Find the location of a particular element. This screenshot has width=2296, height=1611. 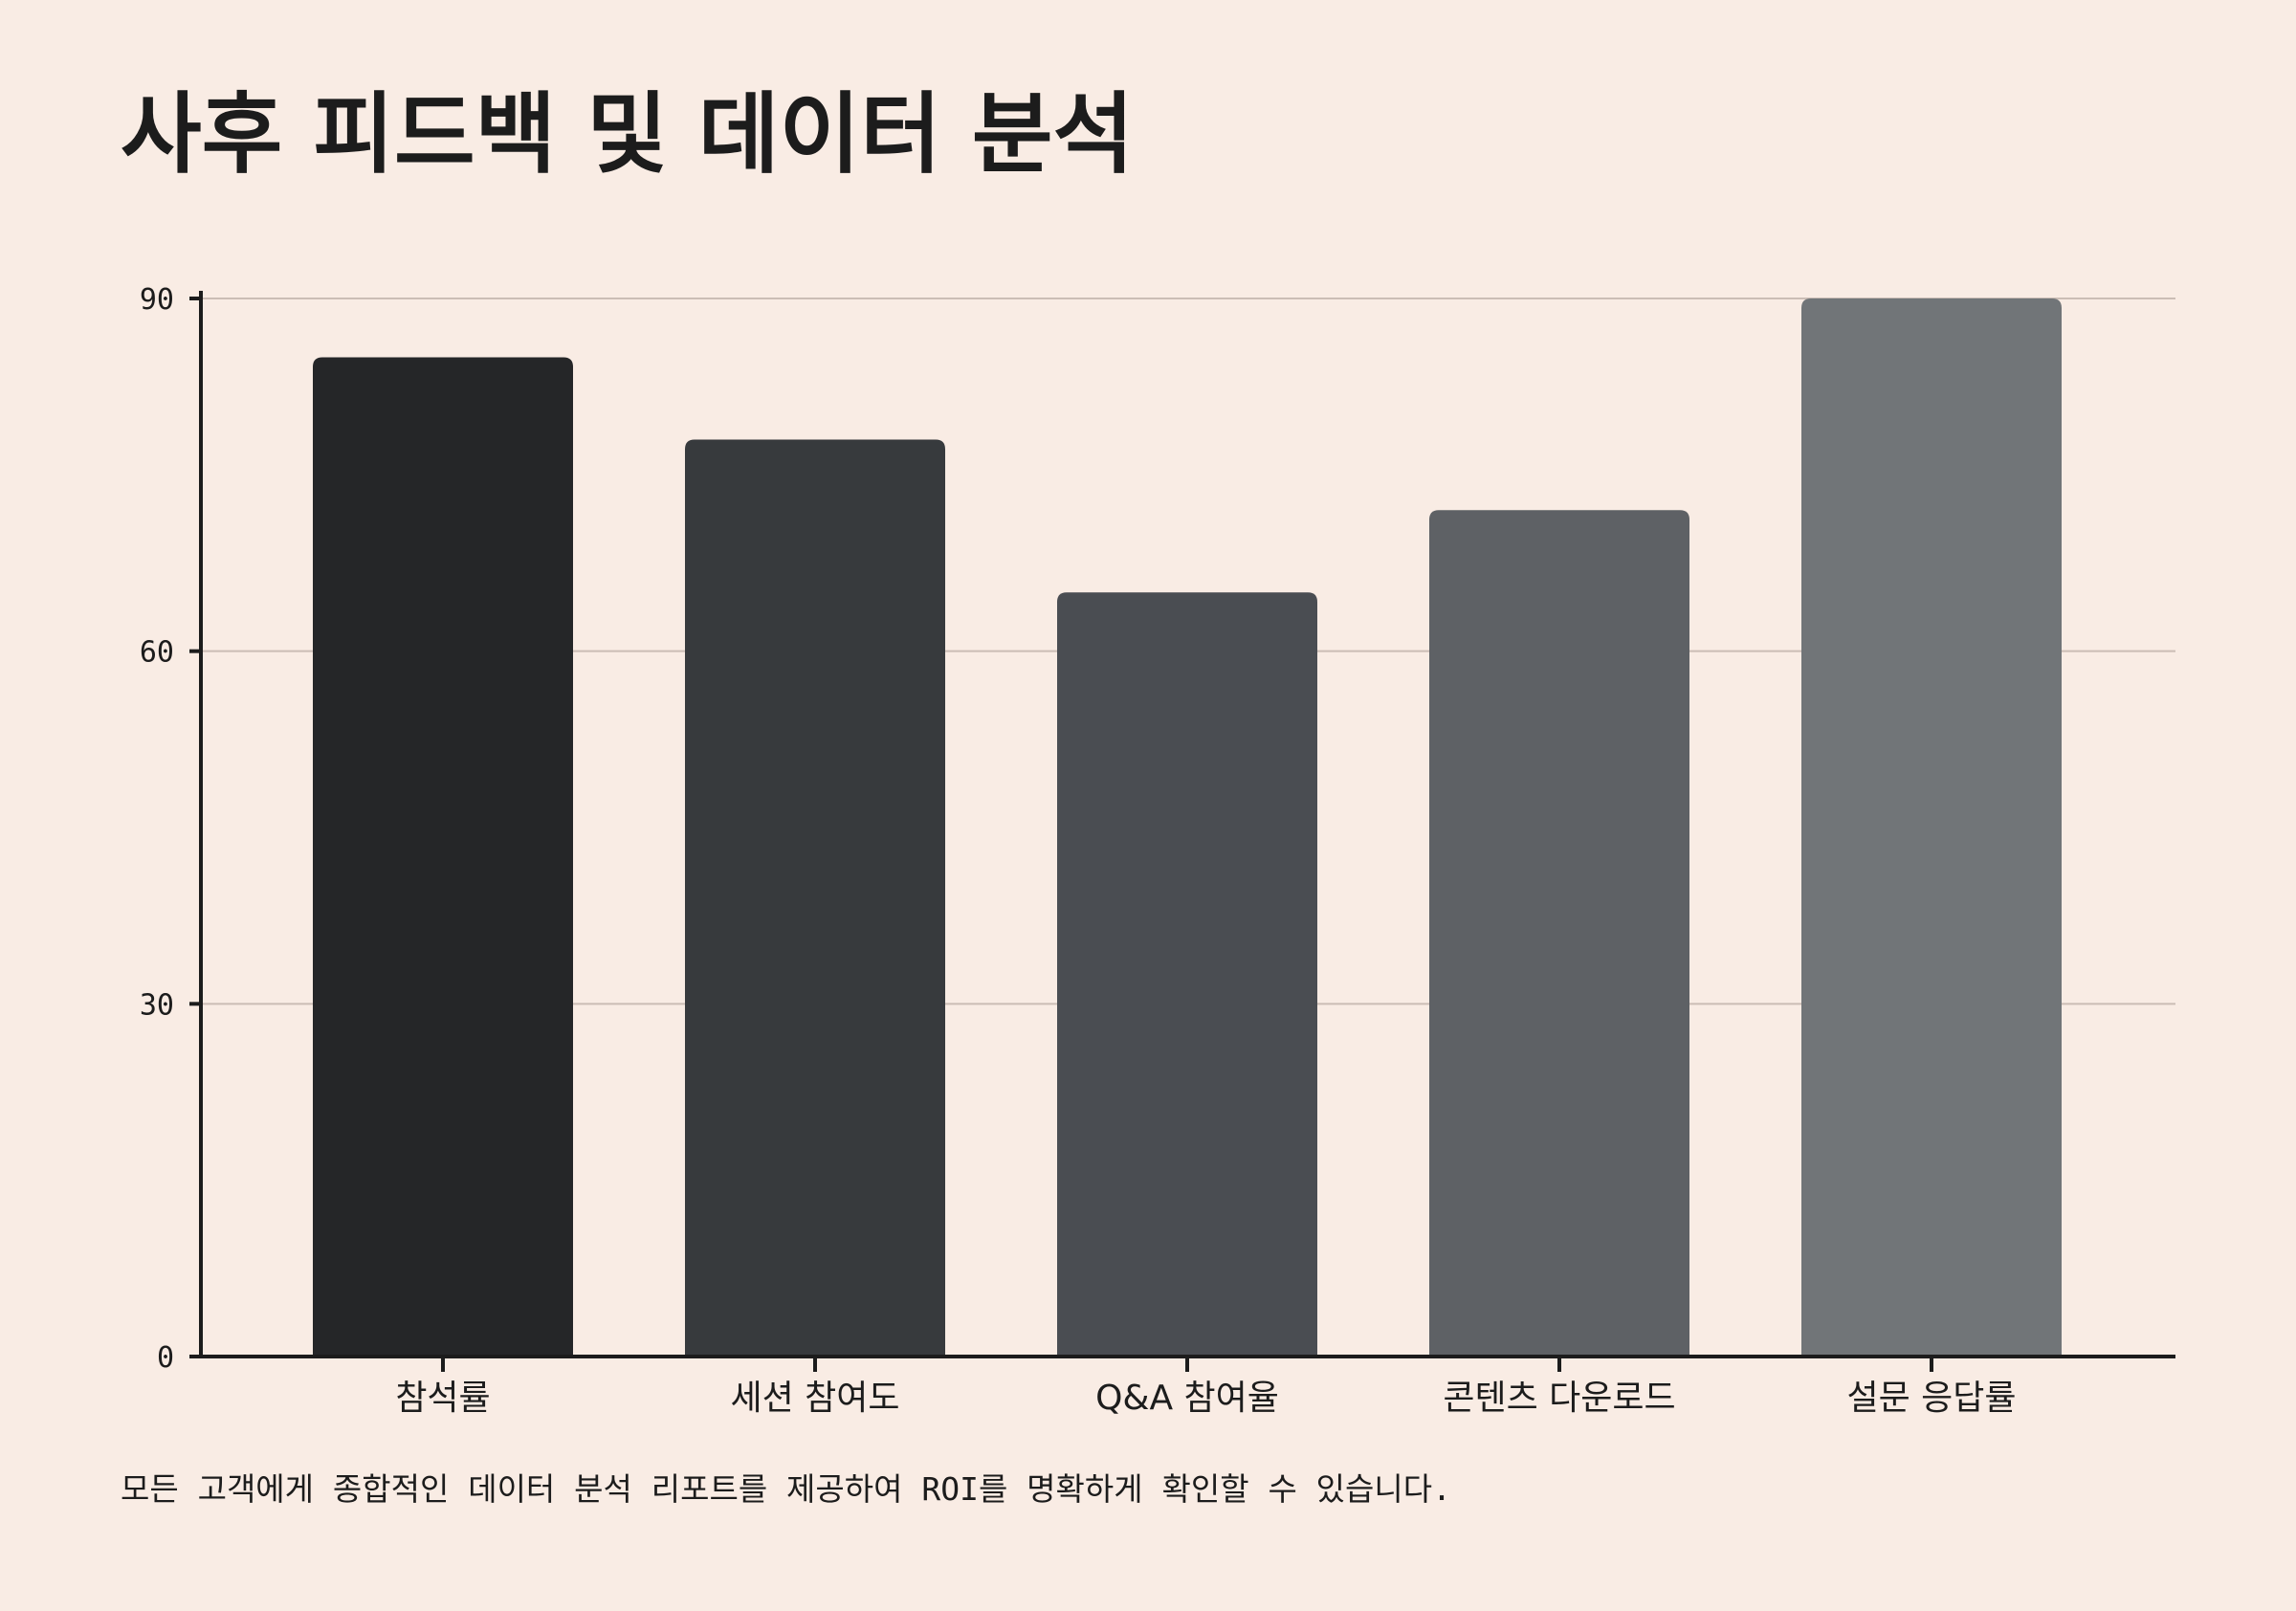

y-tick-label: 90 is located at coordinates (157, 300).